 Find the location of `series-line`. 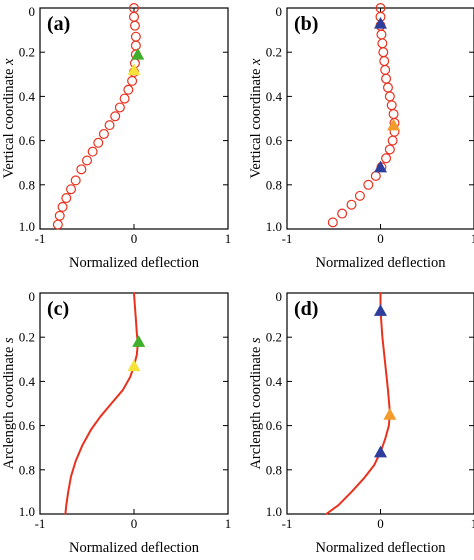

series-line is located at coordinates (358, 403).